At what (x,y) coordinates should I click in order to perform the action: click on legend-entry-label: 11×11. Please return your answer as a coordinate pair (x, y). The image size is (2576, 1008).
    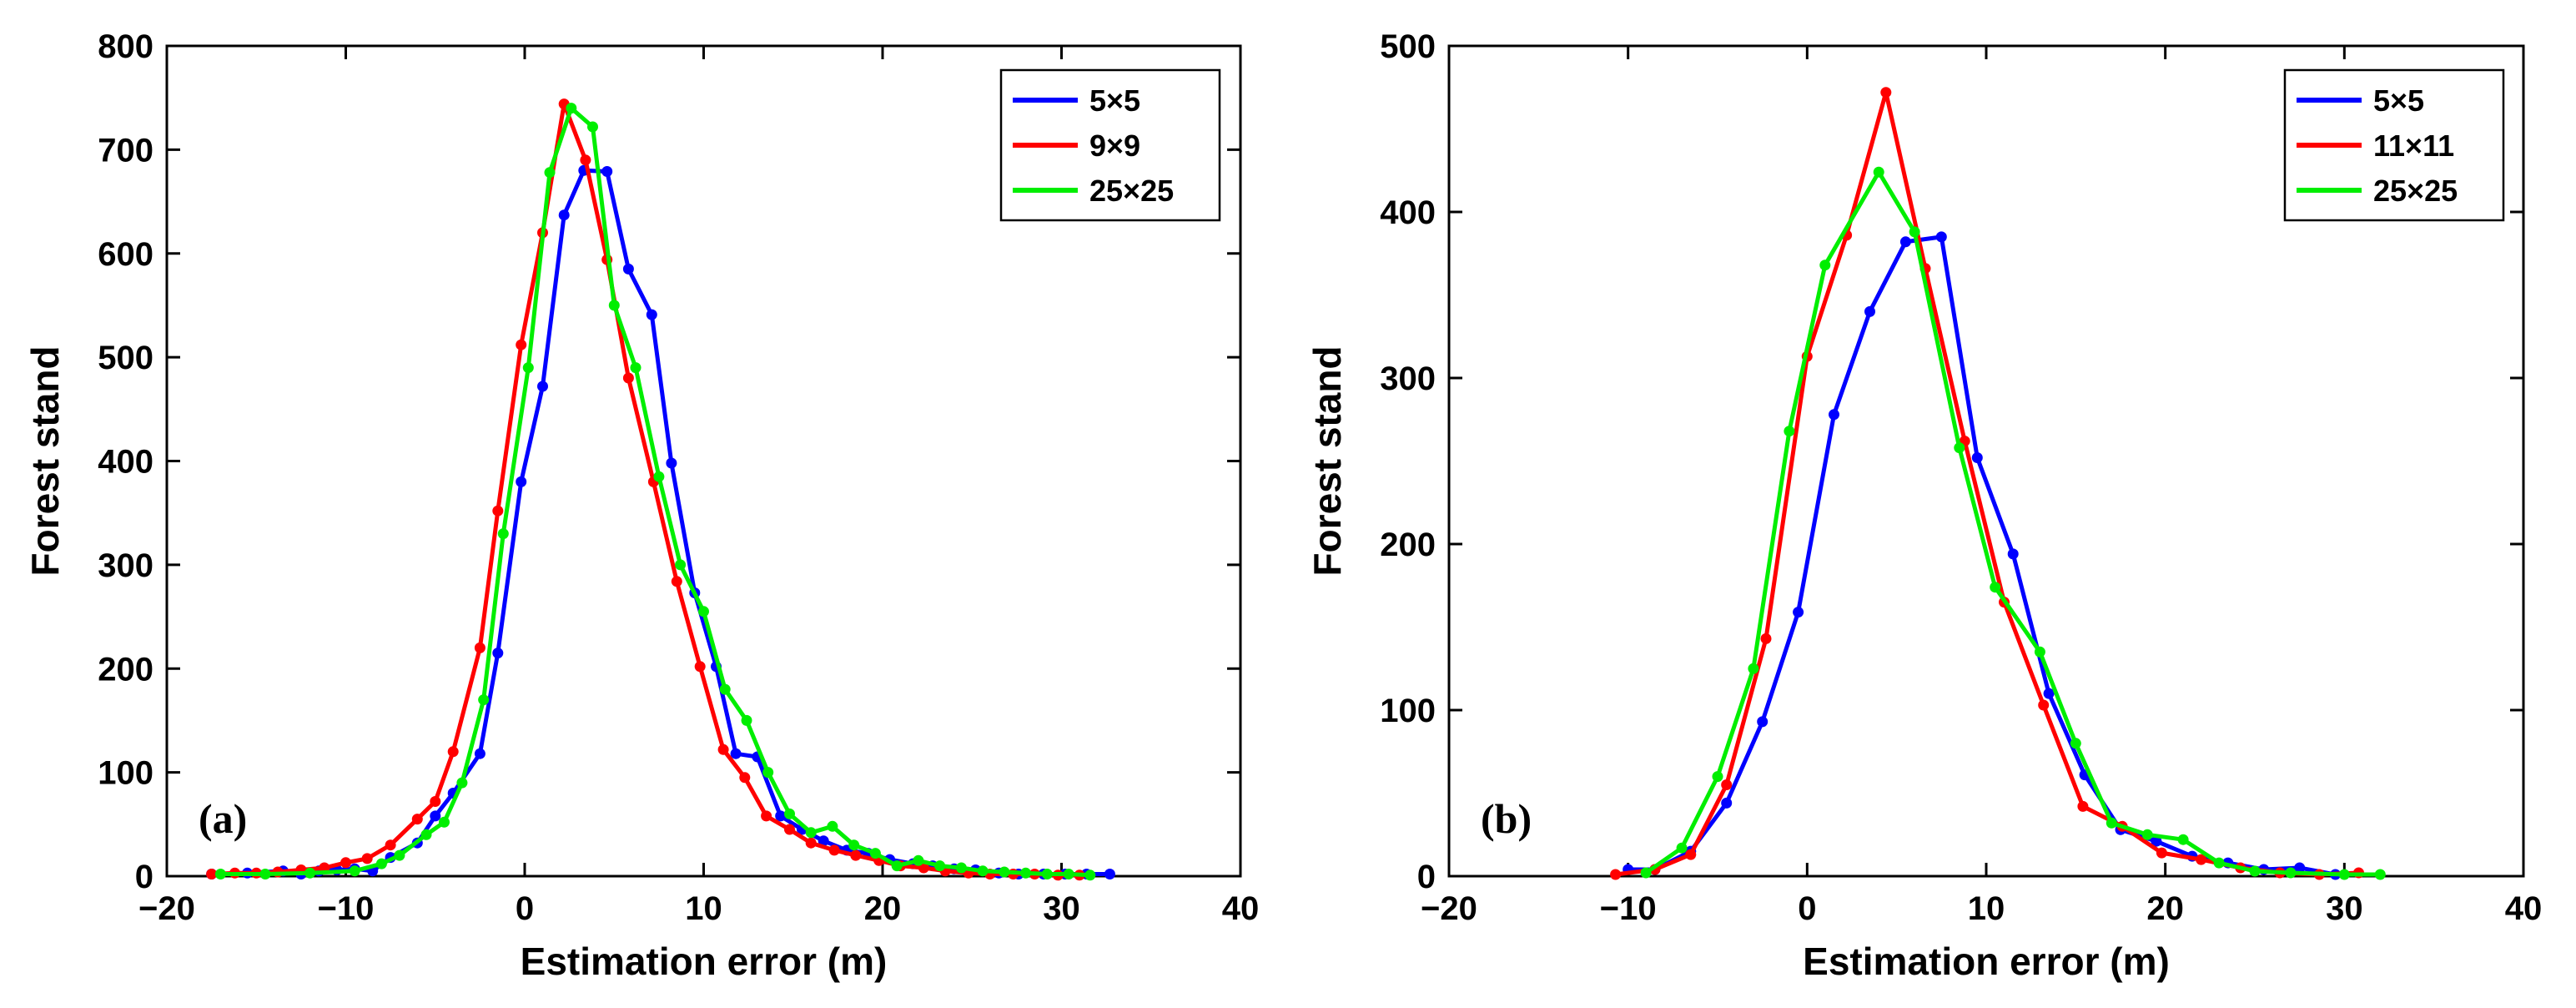
    Looking at the image, I should click on (2413, 146).